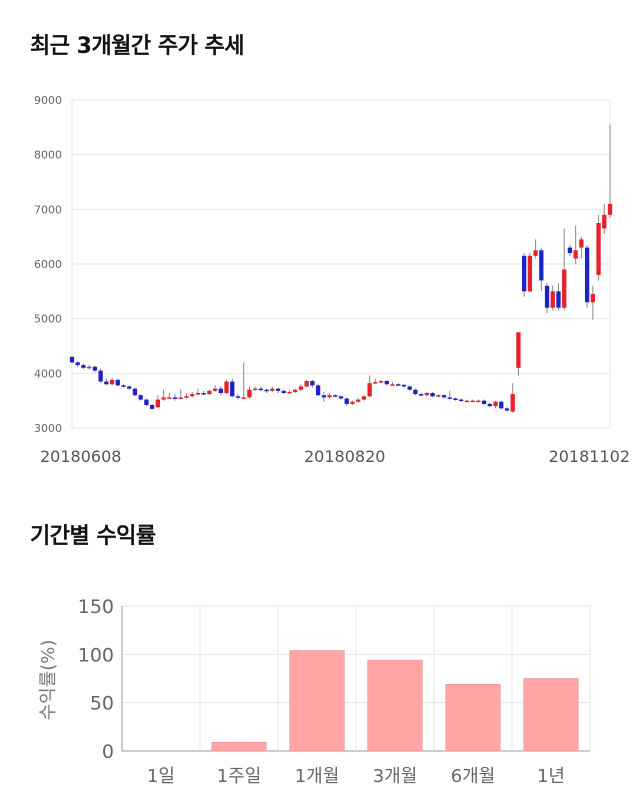  Describe the element at coordinates (48, 319) in the screenshot. I see `price-y-tick: 5000` at that location.